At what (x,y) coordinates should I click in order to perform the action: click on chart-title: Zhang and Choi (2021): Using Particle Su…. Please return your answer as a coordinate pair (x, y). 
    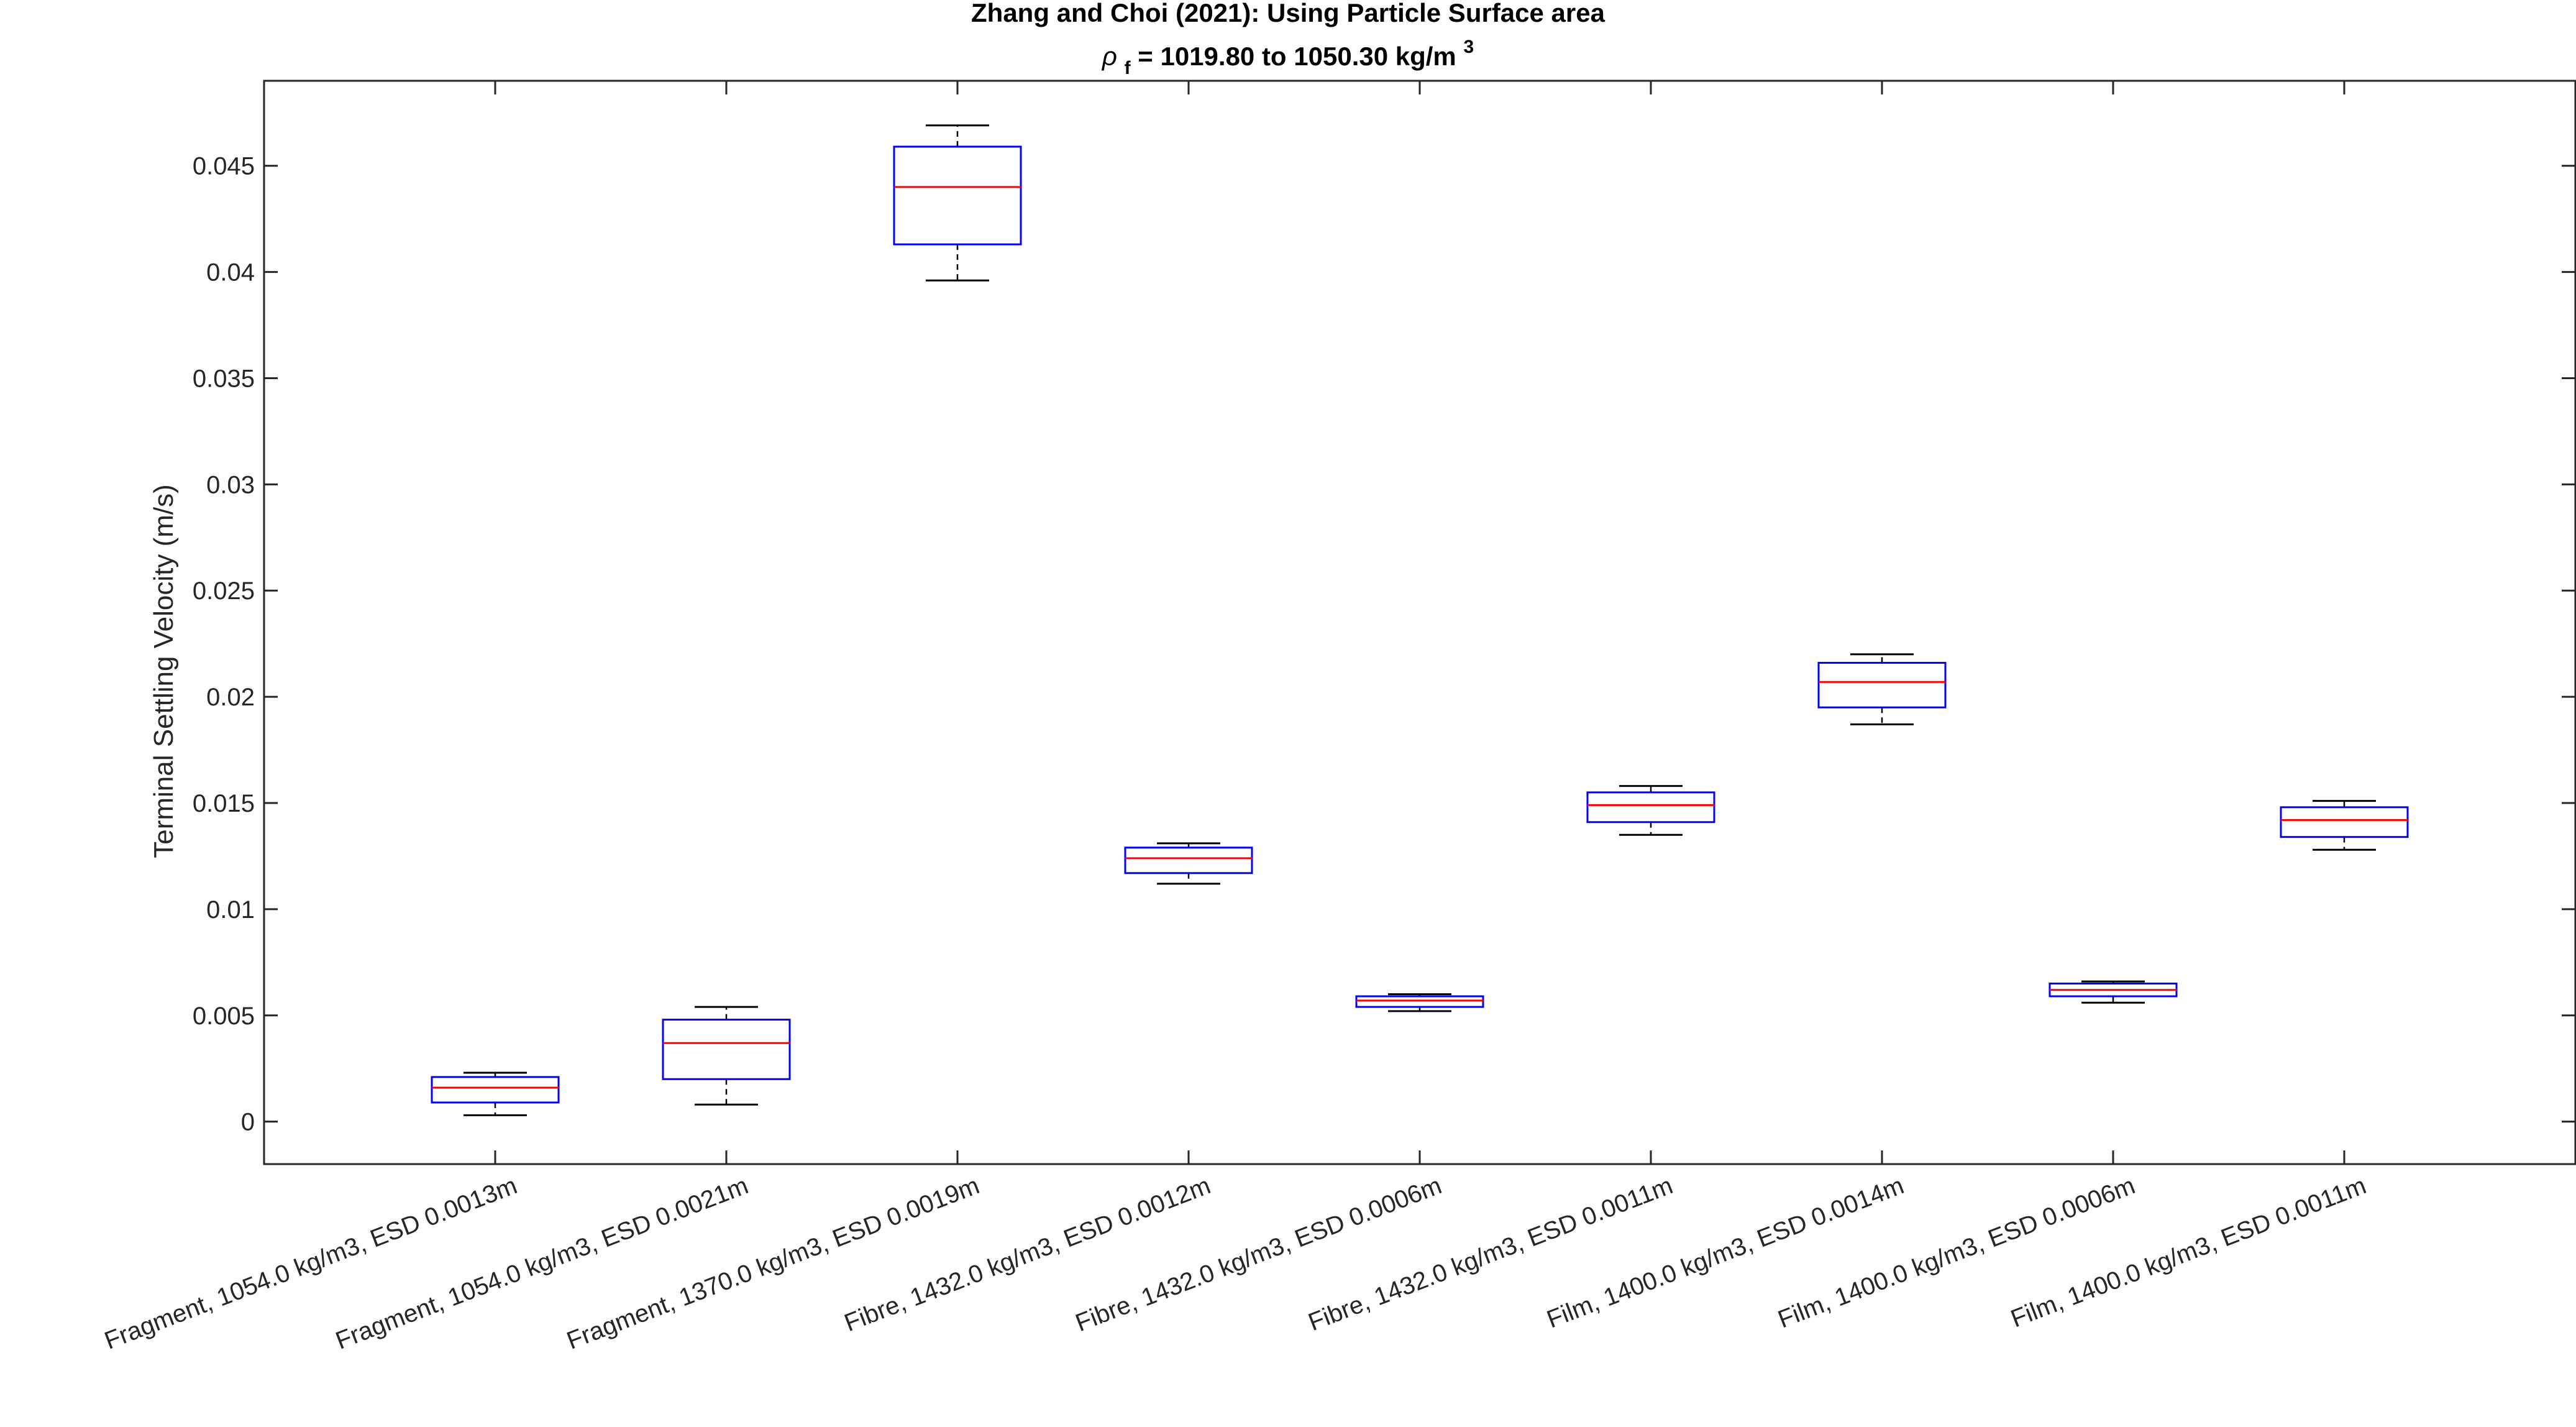
    Looking at the image, I should click on (1288, 13).